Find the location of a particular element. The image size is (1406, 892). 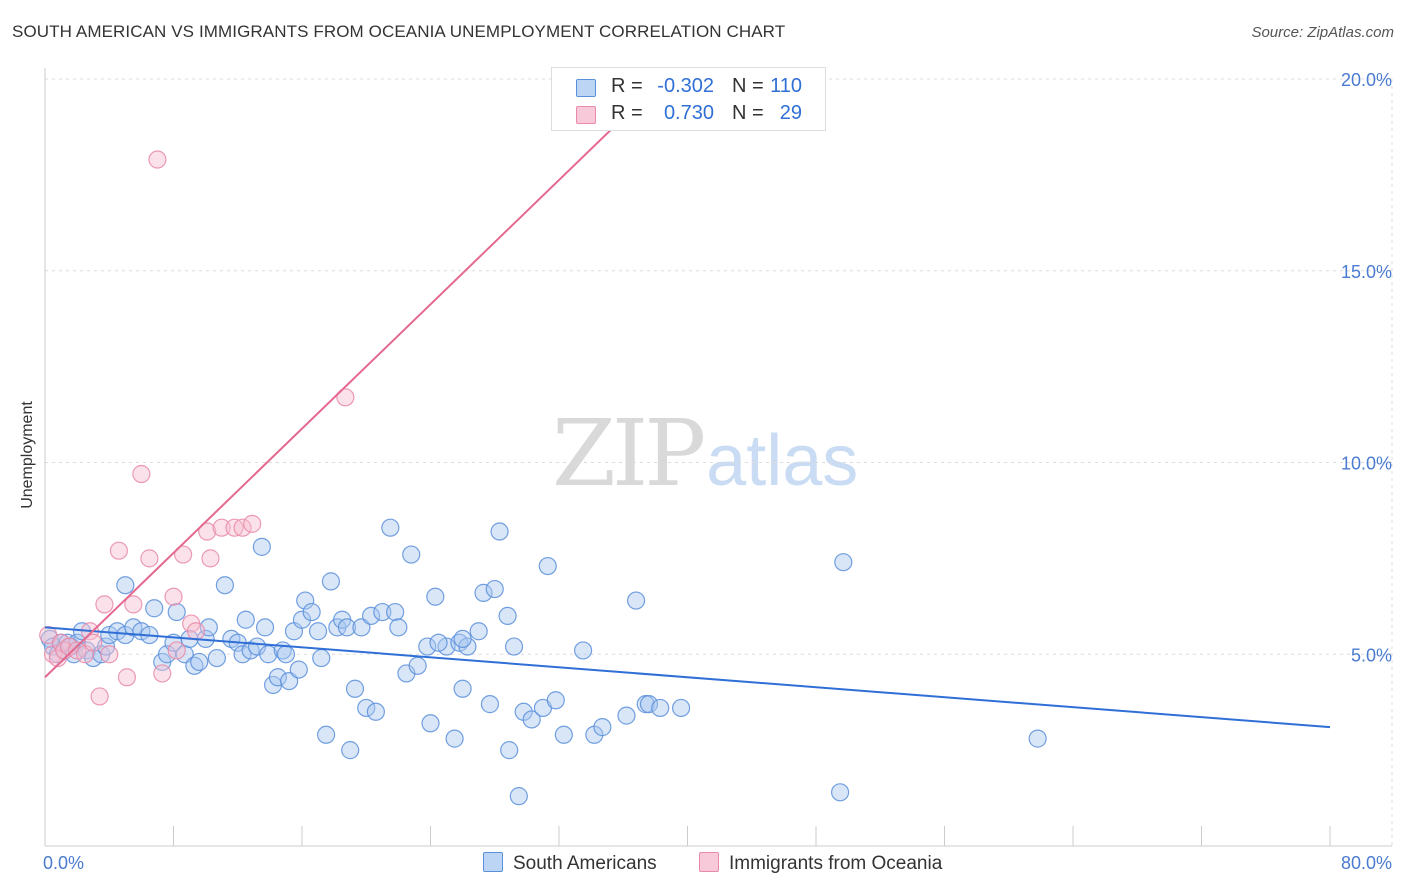

legend-n-value: 29 is located at coordinates (790, 113).